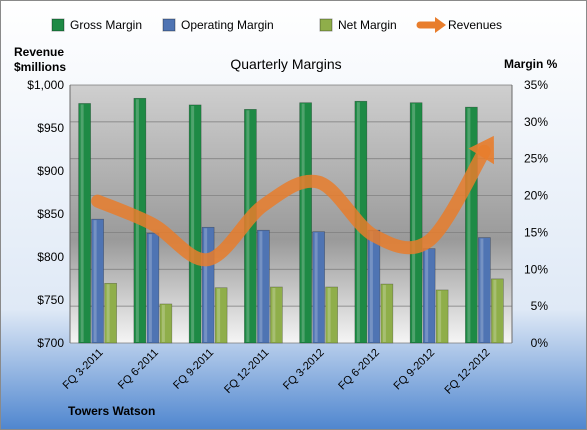 This screenshot has width=587, height=430. I want to click on left-tick-label: $850, so click(50, 214).